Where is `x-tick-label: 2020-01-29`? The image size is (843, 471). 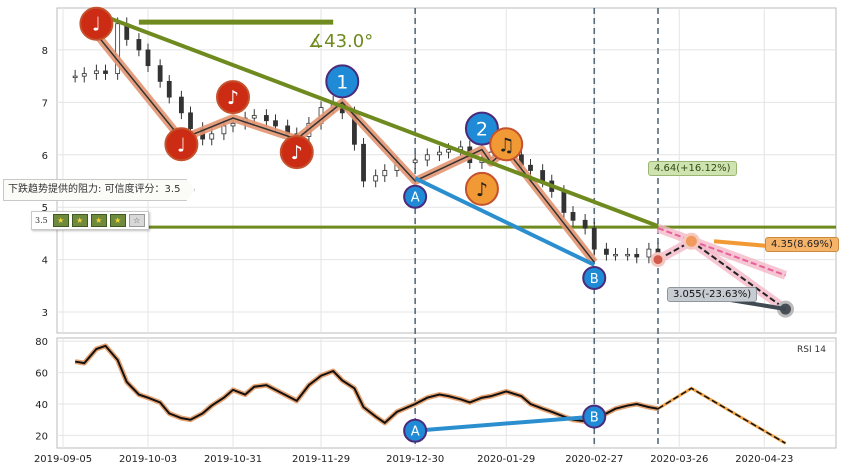 x-tick-label: 2020-01-29 is located at coordinates (506, 459).